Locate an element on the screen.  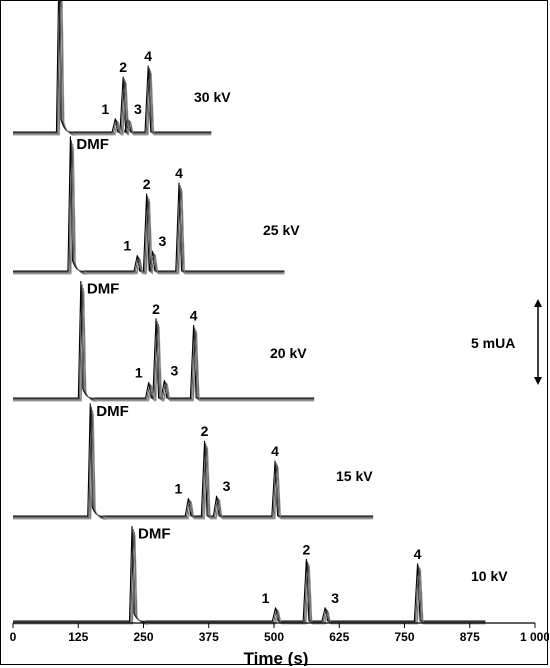
series-label: 20 kV is located at coordinates (288, 353).